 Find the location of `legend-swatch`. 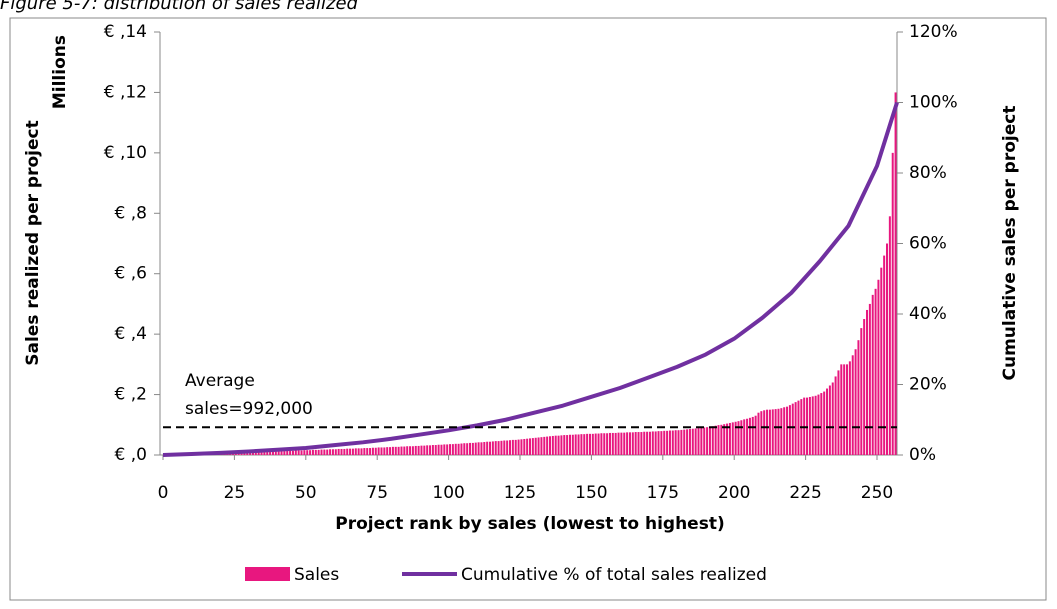

legend-swatch is located at coordinates (267, 574).